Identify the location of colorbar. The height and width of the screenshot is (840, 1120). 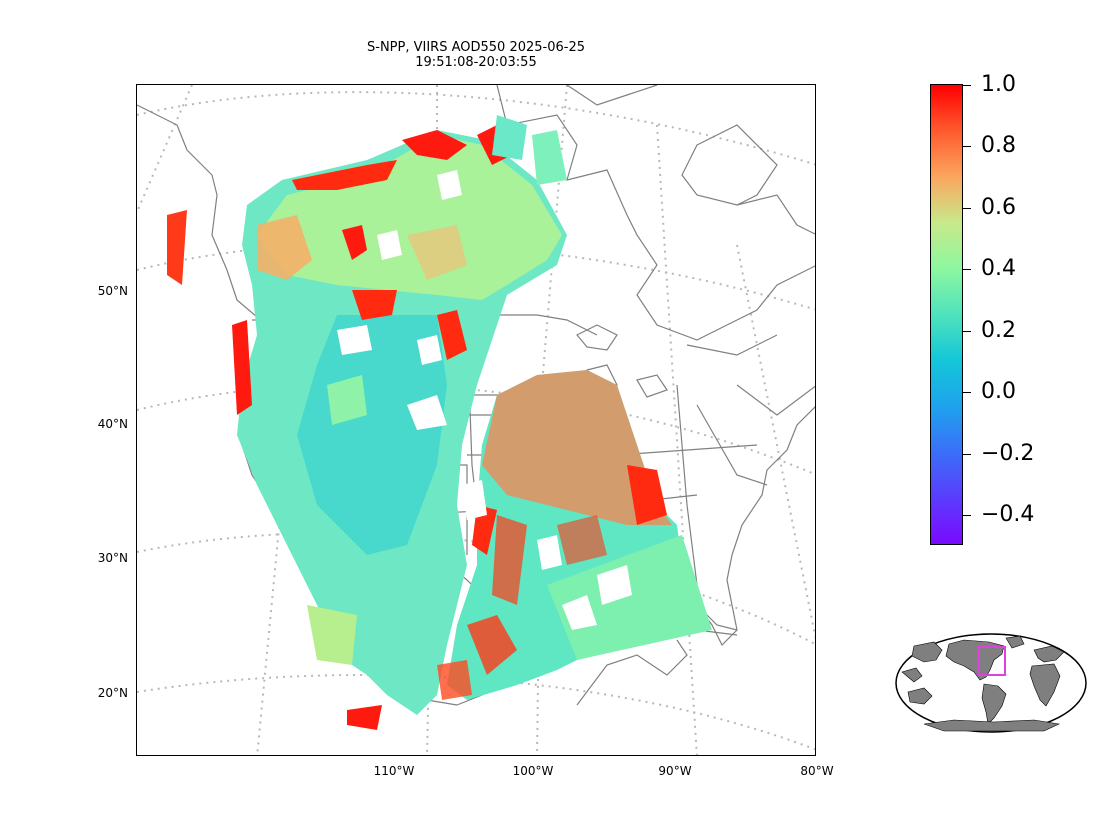
(946, 314).